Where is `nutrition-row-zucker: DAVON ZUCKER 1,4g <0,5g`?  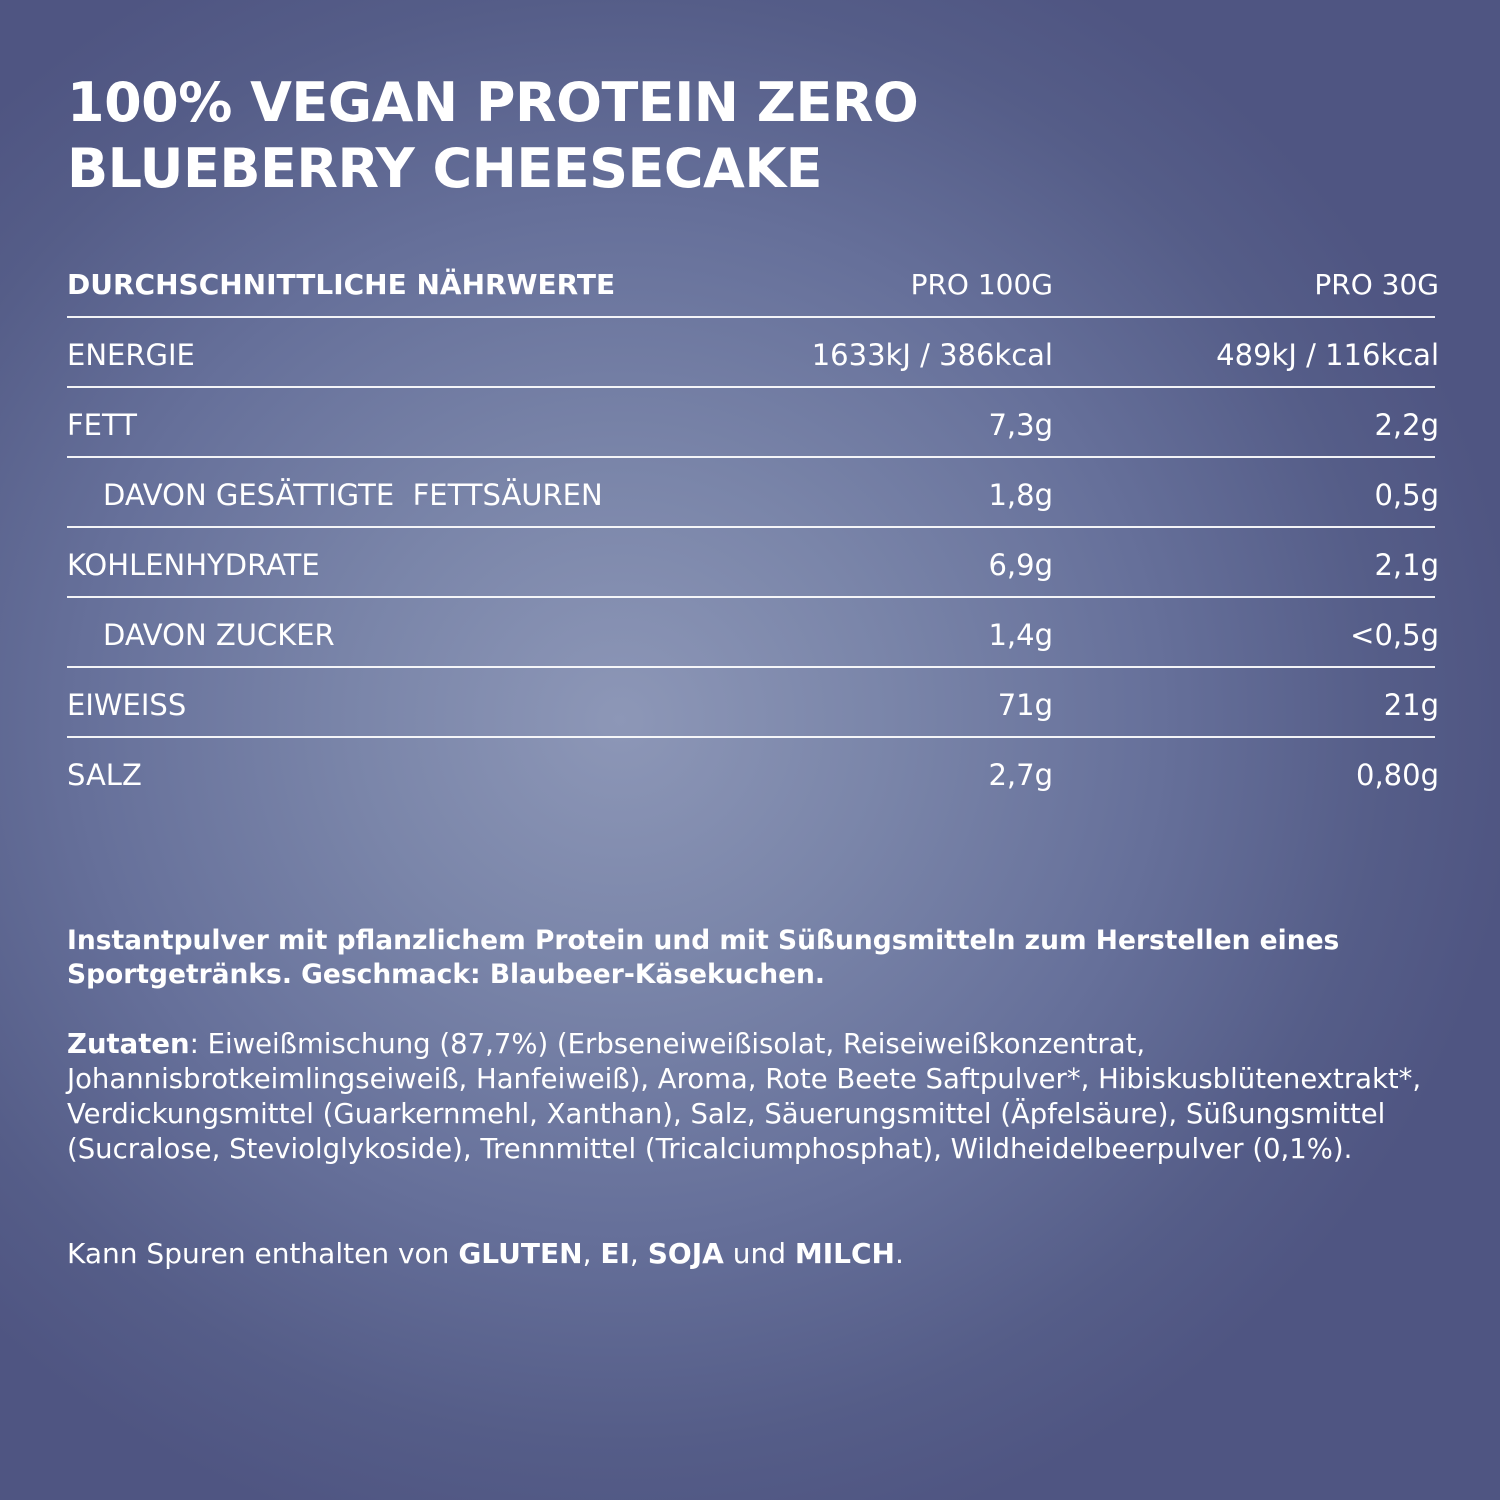
nutrition-row-zucker: DAVON ZUCKER 1,4g <0,5g is located at coordinates (753, 633).